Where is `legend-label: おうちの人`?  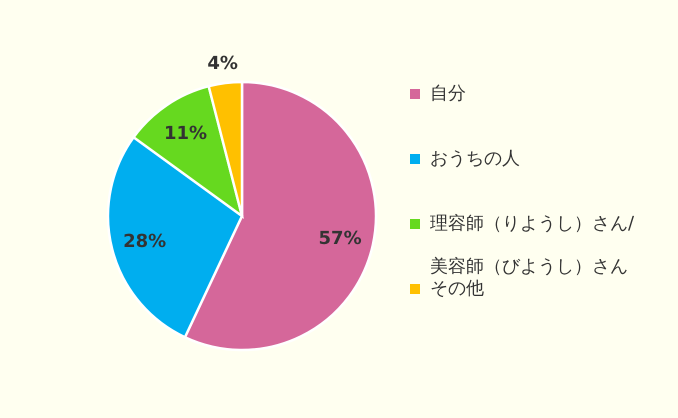 legend-label: おうちの人 is located at coordinates (475, 158).